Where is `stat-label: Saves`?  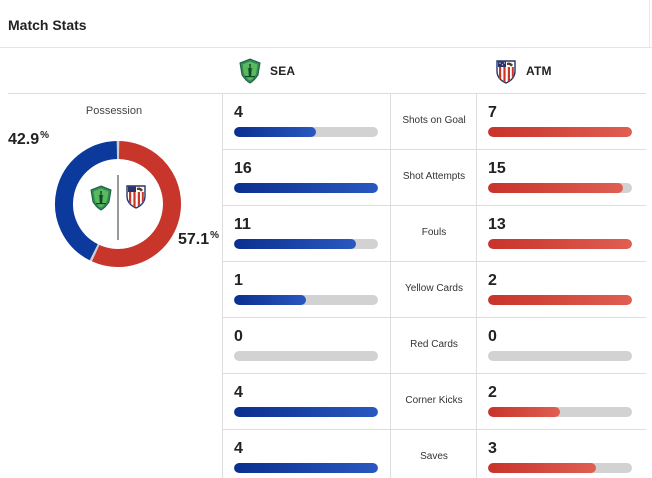 stat-label: Saves is located at coordinates (434, 456).